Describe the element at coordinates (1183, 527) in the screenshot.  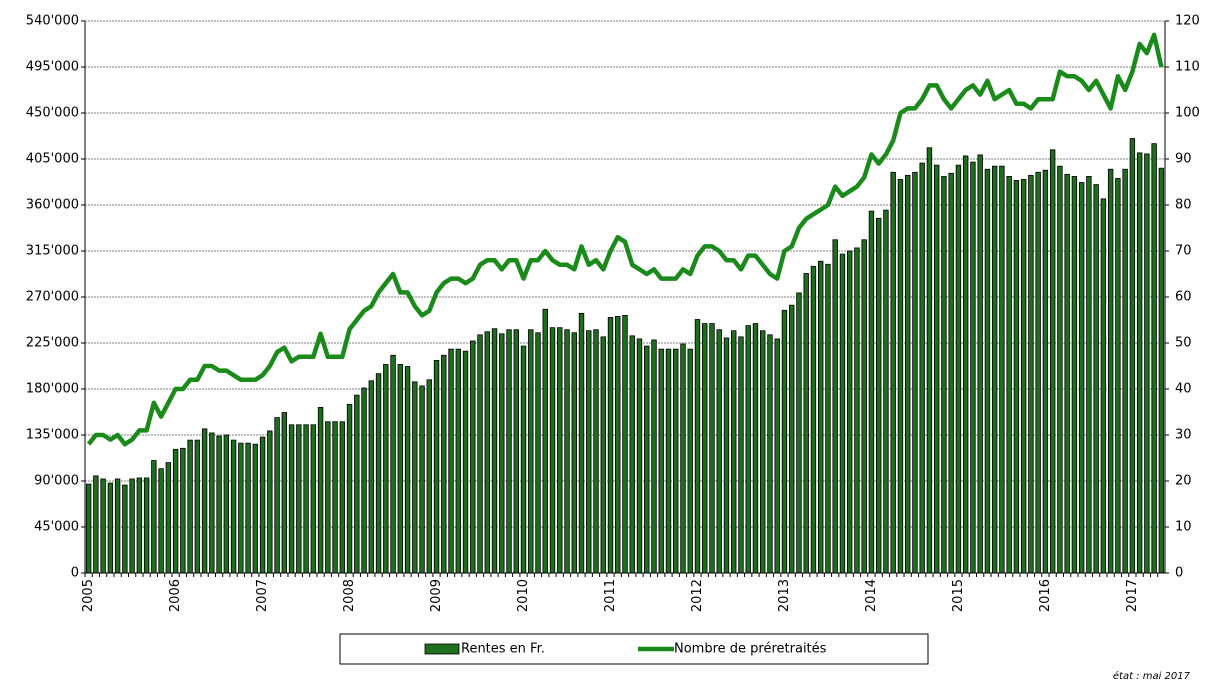
I see `y2-tick-label: 10` at that location.